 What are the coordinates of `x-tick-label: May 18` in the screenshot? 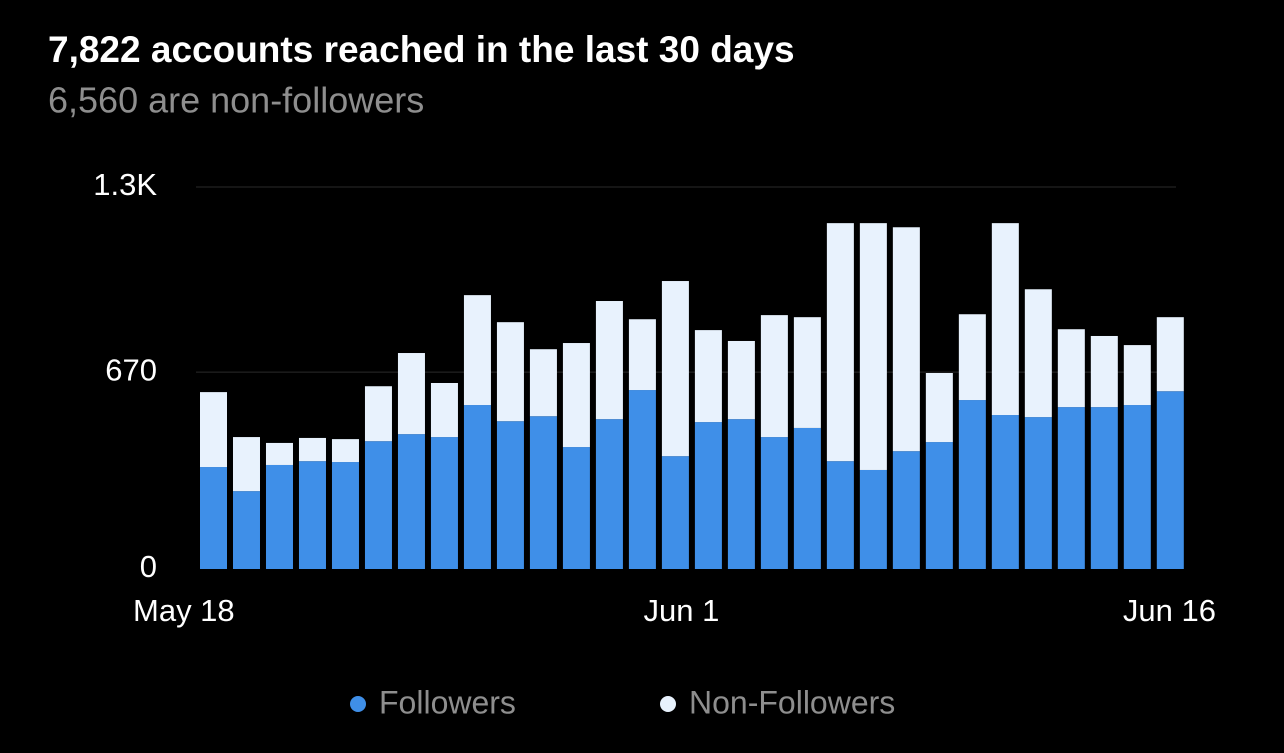 It's located at (184, 610).